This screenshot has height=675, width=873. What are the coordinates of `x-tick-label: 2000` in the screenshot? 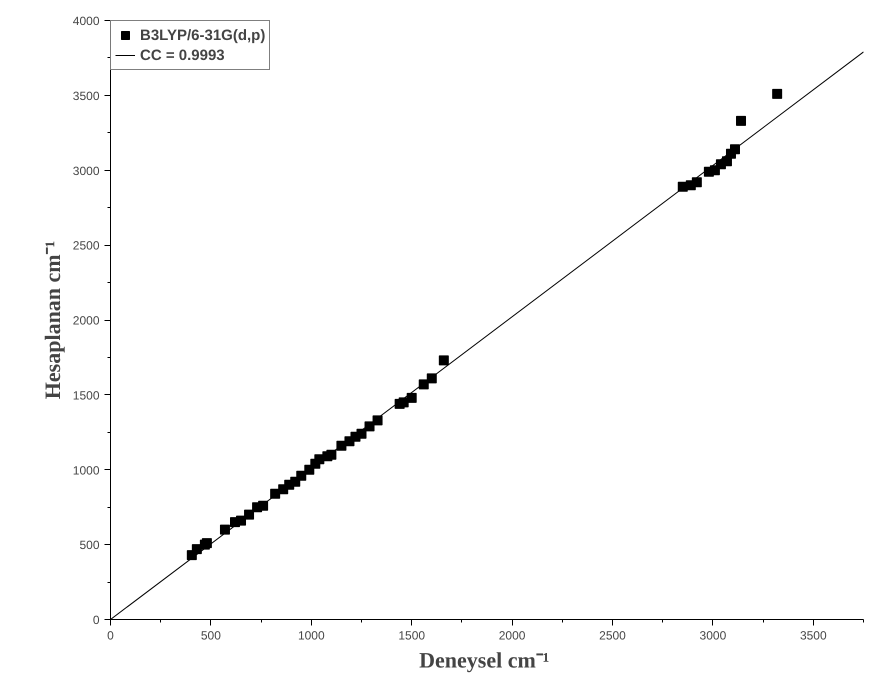 It's located at (512, 635).